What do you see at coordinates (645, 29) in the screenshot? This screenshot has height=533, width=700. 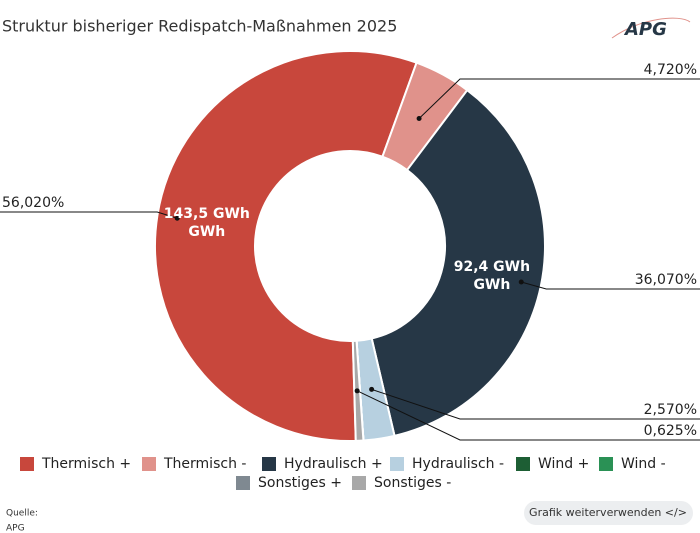 I see `logo: APG` at bounding box center [645, 29].